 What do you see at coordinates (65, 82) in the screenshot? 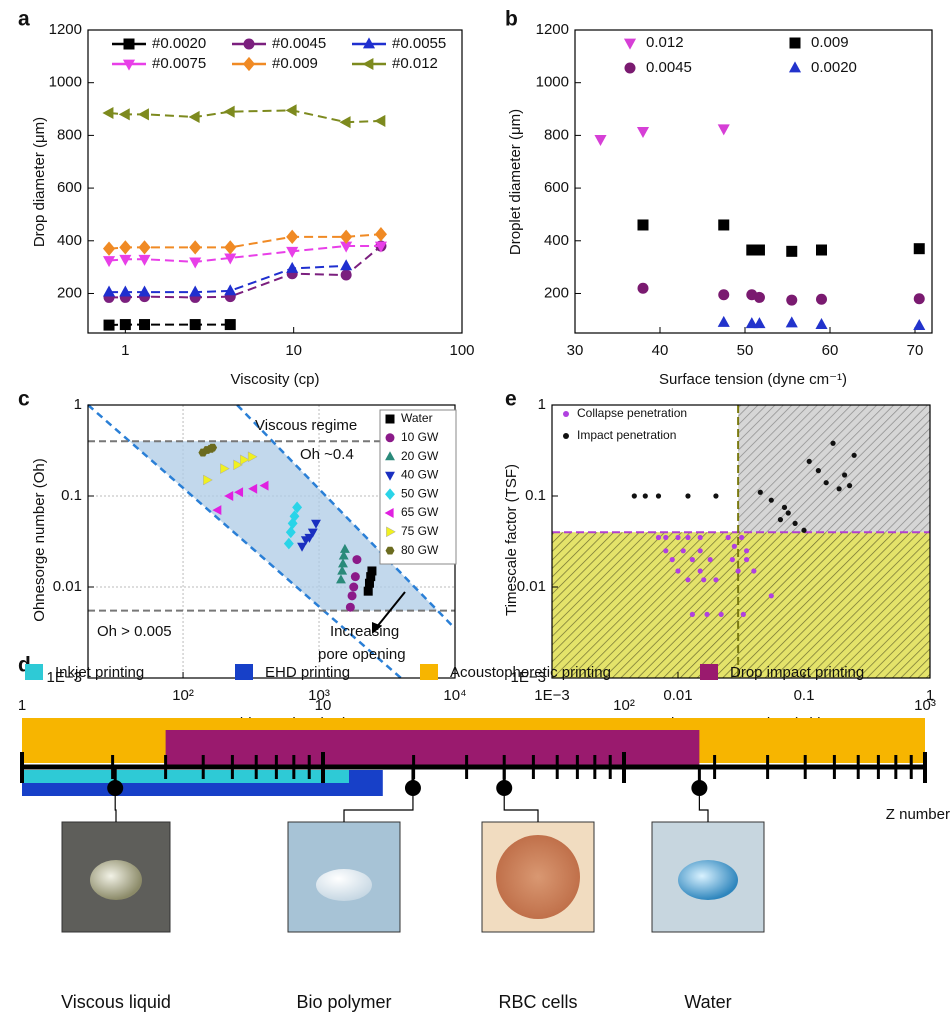
I see `y-tick-label: 1000` at bounding box center [65, 82].